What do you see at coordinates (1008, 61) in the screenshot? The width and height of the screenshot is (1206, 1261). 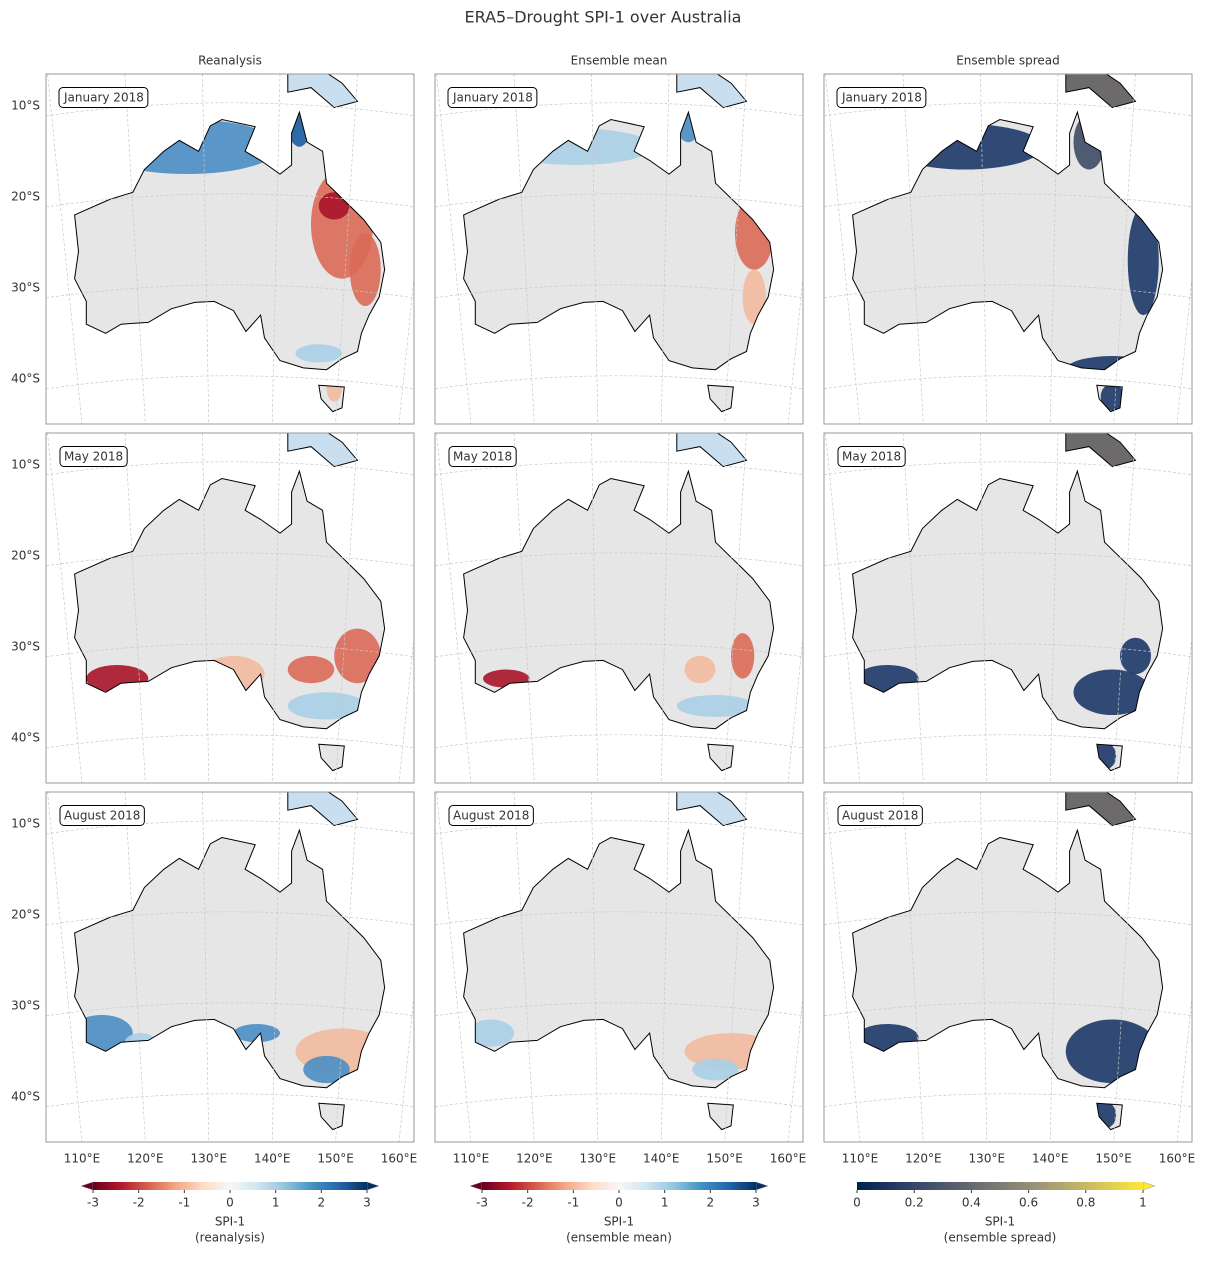 I see `column-title: Ensemble spread` at bounding box center [1008, 61].